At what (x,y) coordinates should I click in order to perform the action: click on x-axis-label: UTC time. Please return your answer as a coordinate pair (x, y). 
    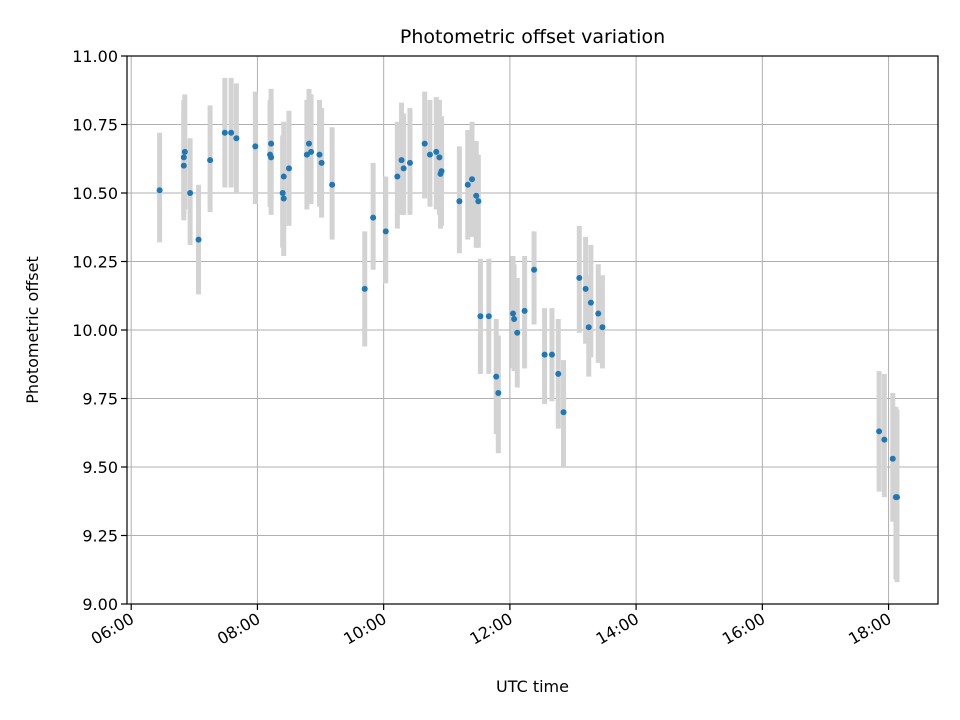
    Looking at the image, I should click on (532, 686).